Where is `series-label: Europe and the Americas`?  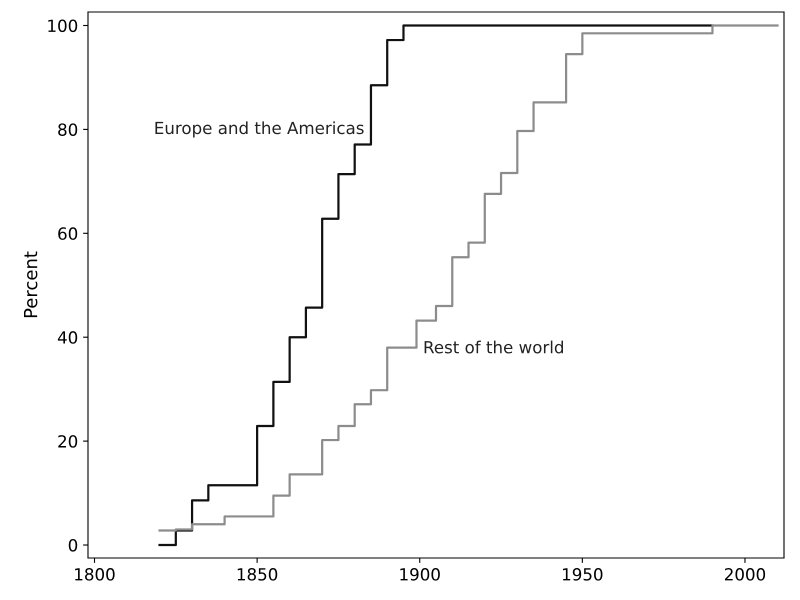 series-label: Europe and the Americas is located at coordinates (259, 129).